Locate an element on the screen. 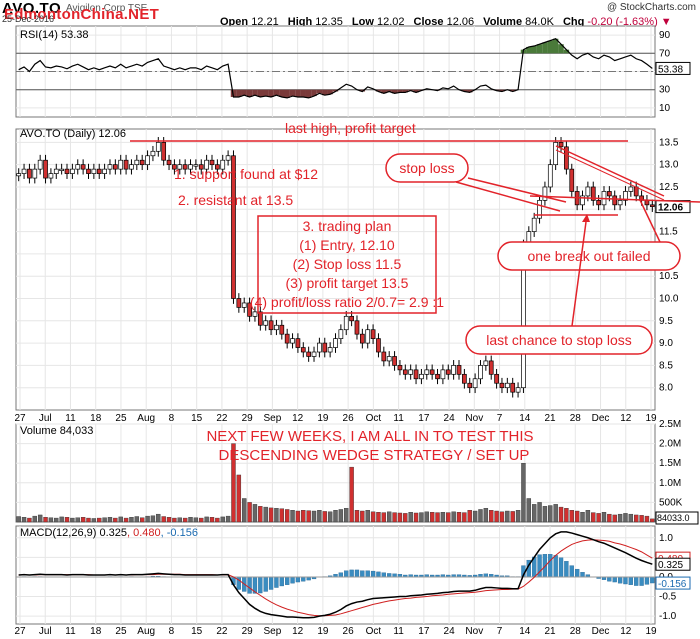  price-y-tick-label: 8.5 is located at coordinates (666, 365).